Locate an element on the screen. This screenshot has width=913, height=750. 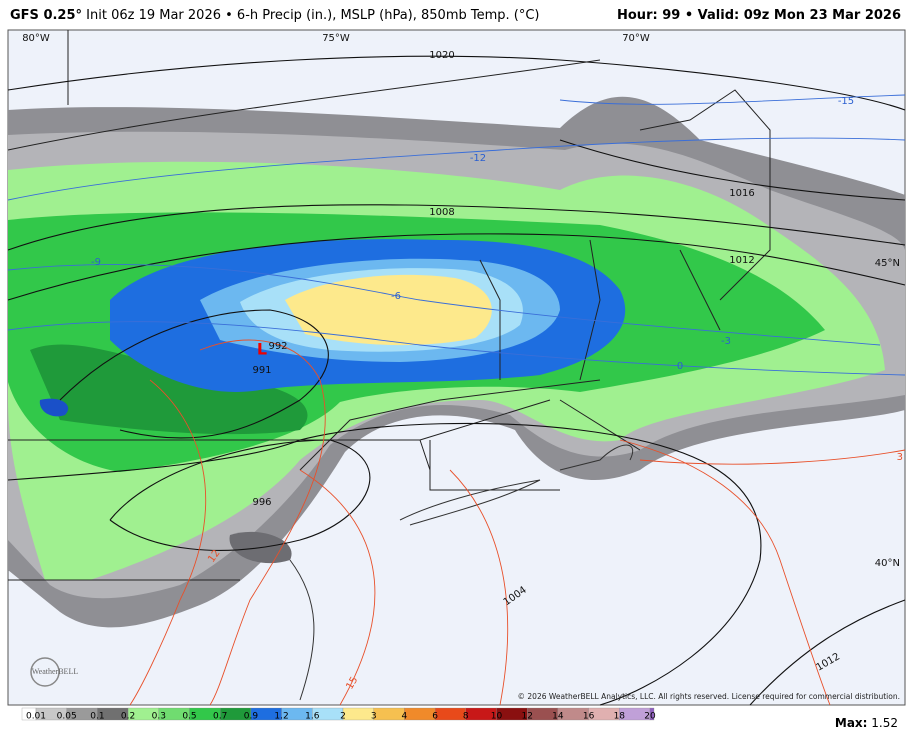
colorbar-label: 0.9 is located at coordinates (251, 717).